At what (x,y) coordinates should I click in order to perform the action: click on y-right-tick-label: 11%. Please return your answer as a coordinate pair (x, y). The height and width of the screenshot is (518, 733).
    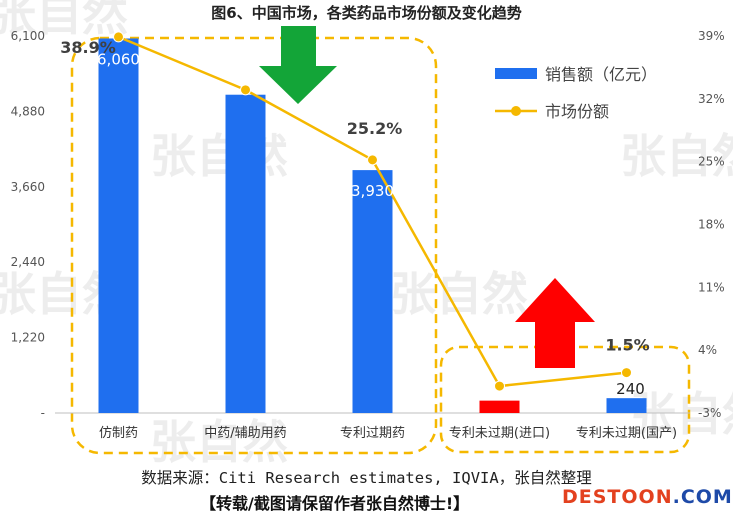
    Looking at the image, I should click on (711, 287).